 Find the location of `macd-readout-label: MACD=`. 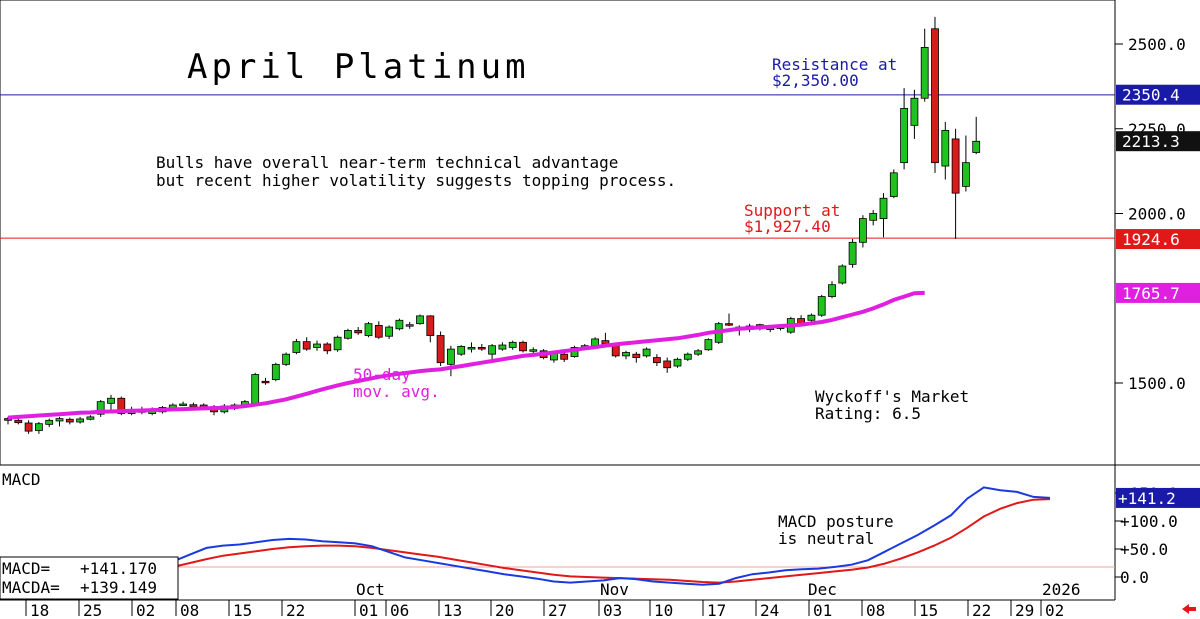

macd-readout-label: MACD= is located at coordinates (26, 568).